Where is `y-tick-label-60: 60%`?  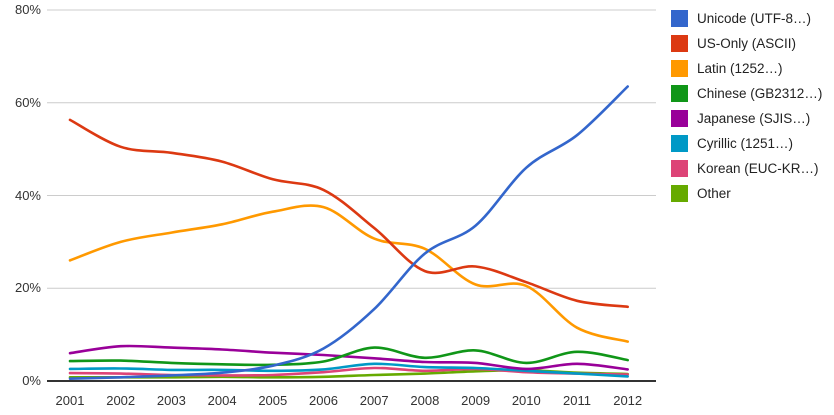
y-tick-label-60: 60% is located at coordinates (27, 102).